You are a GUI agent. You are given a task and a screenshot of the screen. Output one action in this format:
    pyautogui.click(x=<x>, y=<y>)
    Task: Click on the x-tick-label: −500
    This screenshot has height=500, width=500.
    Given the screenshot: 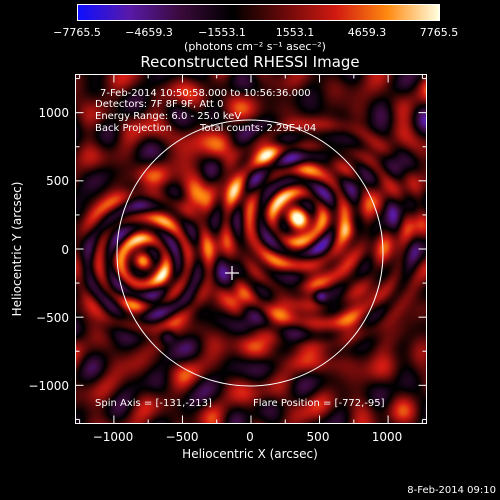 What is the action you would take?
    pyautogui.click(x=182, y=437)
    